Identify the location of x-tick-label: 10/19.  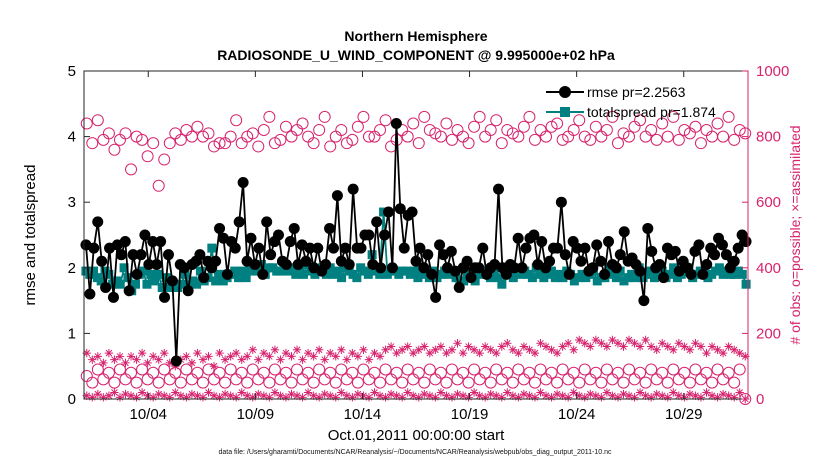
(470, 414).